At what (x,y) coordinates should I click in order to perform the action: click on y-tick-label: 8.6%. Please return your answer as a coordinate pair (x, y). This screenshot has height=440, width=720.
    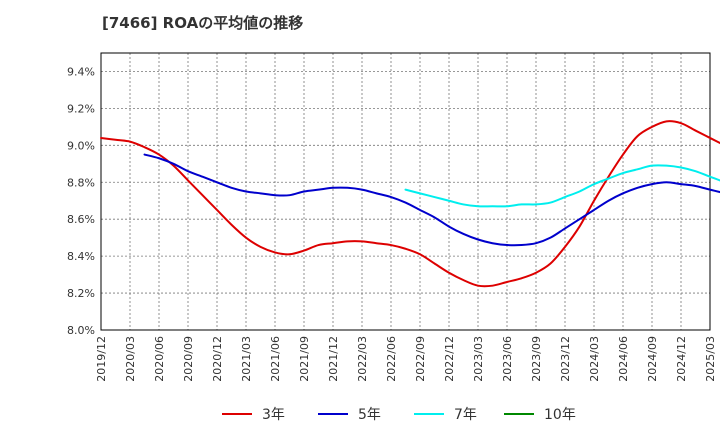
    Looking at the image, I should click on (81, 219).